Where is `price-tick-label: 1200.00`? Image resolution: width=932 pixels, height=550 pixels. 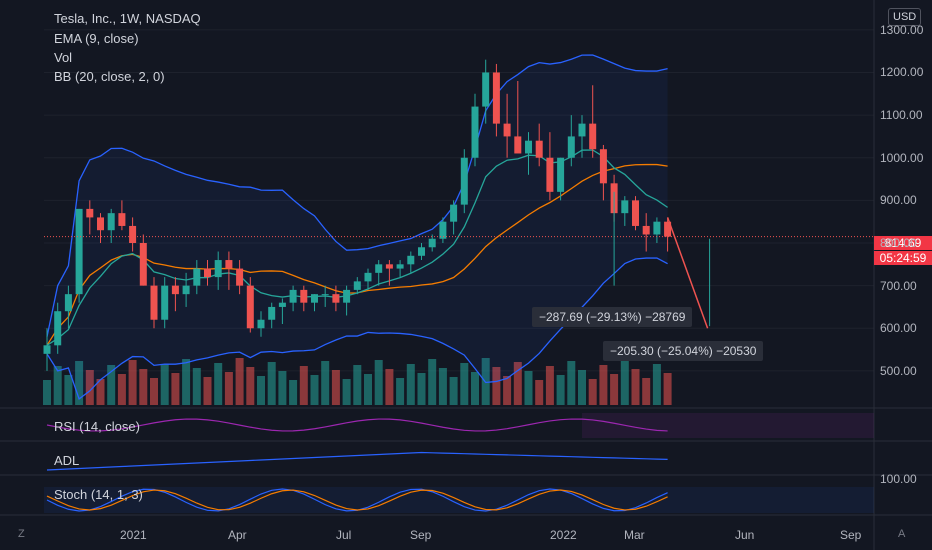
price-tick-label: 1200.00 is located at coordinates (902, 72).